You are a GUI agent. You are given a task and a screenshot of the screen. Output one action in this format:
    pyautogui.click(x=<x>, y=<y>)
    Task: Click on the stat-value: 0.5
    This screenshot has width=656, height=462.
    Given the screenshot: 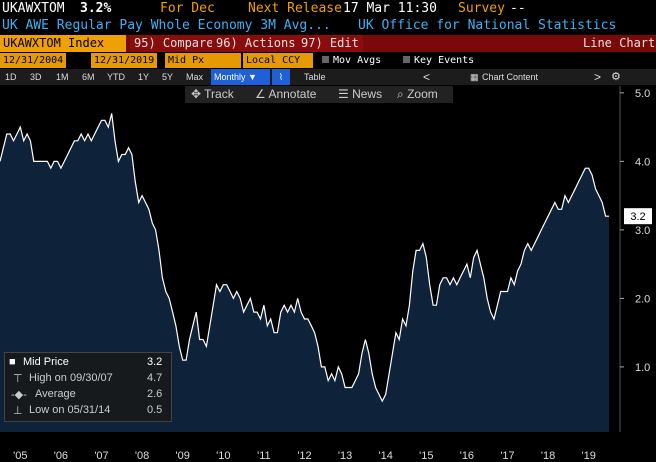 What is the action you would take?
    pyautogui.click(x=155, y=410)
    